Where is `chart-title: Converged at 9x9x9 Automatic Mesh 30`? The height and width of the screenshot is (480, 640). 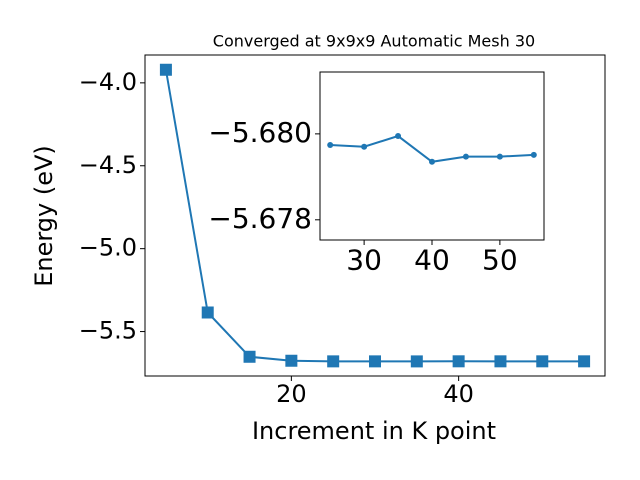 chart-title: Converged at 9x9x9 Automatic Mesh 30 is located at coordinates (374, 41).